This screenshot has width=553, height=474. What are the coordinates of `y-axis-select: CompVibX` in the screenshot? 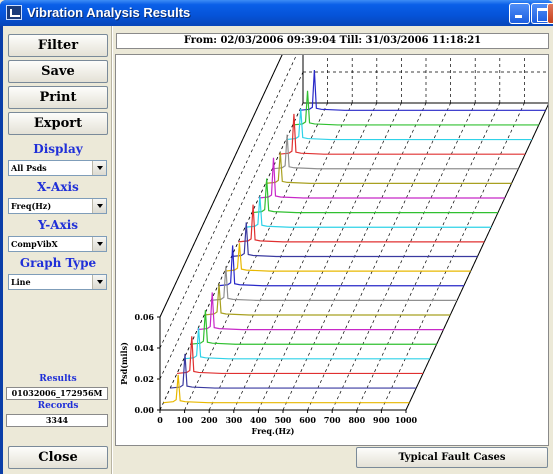 It's located at (57, 244).